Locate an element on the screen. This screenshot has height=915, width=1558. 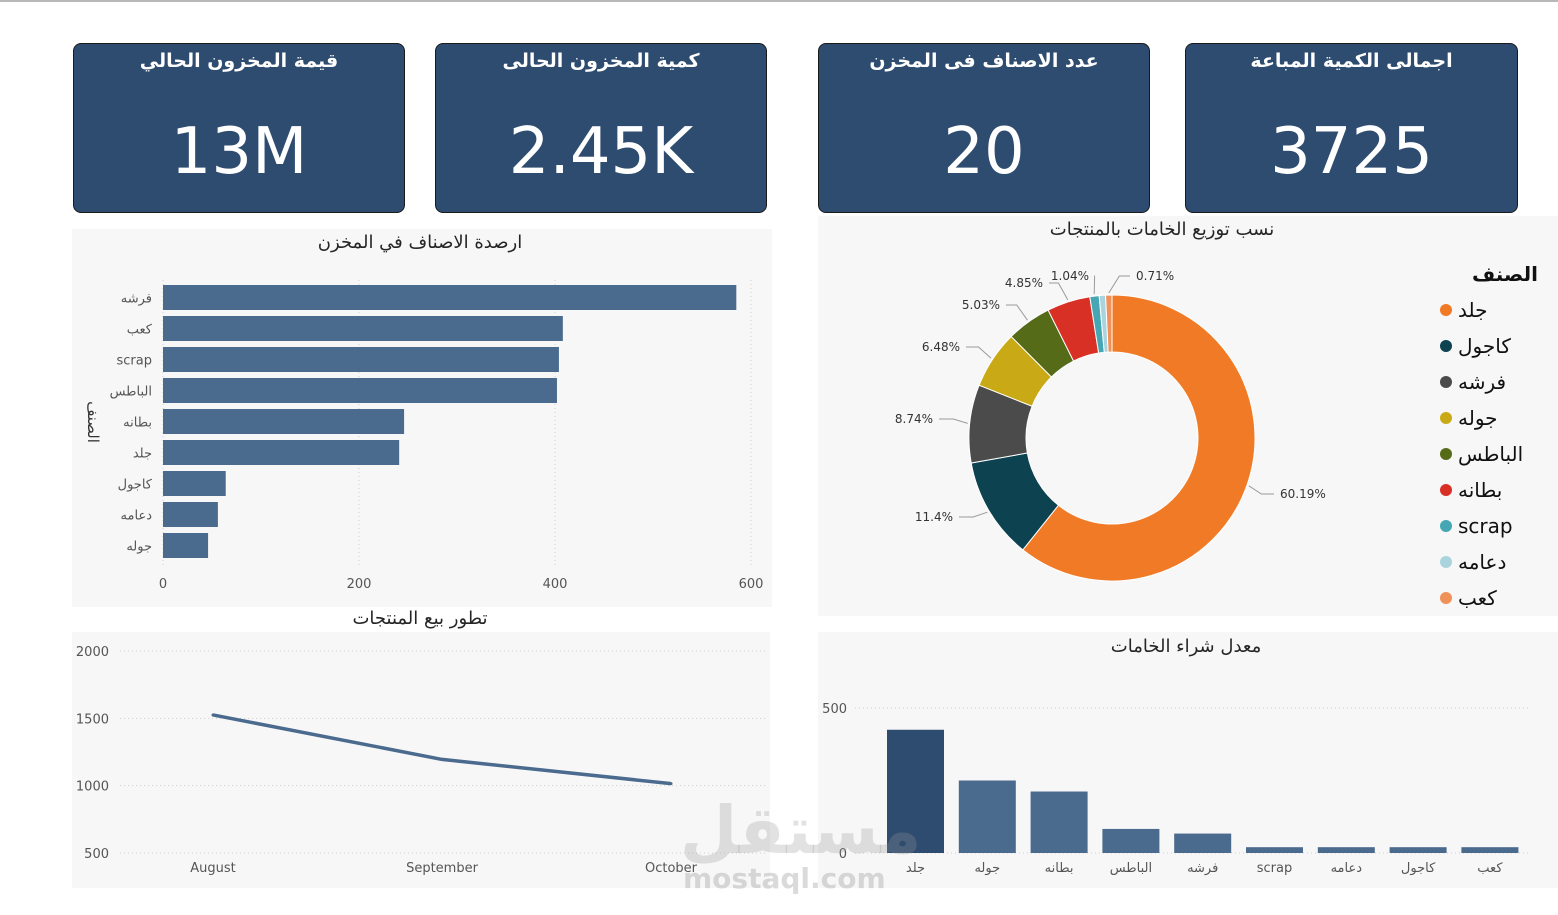
slice-value-label: 60.19% is located at coordinates (1303, 494).